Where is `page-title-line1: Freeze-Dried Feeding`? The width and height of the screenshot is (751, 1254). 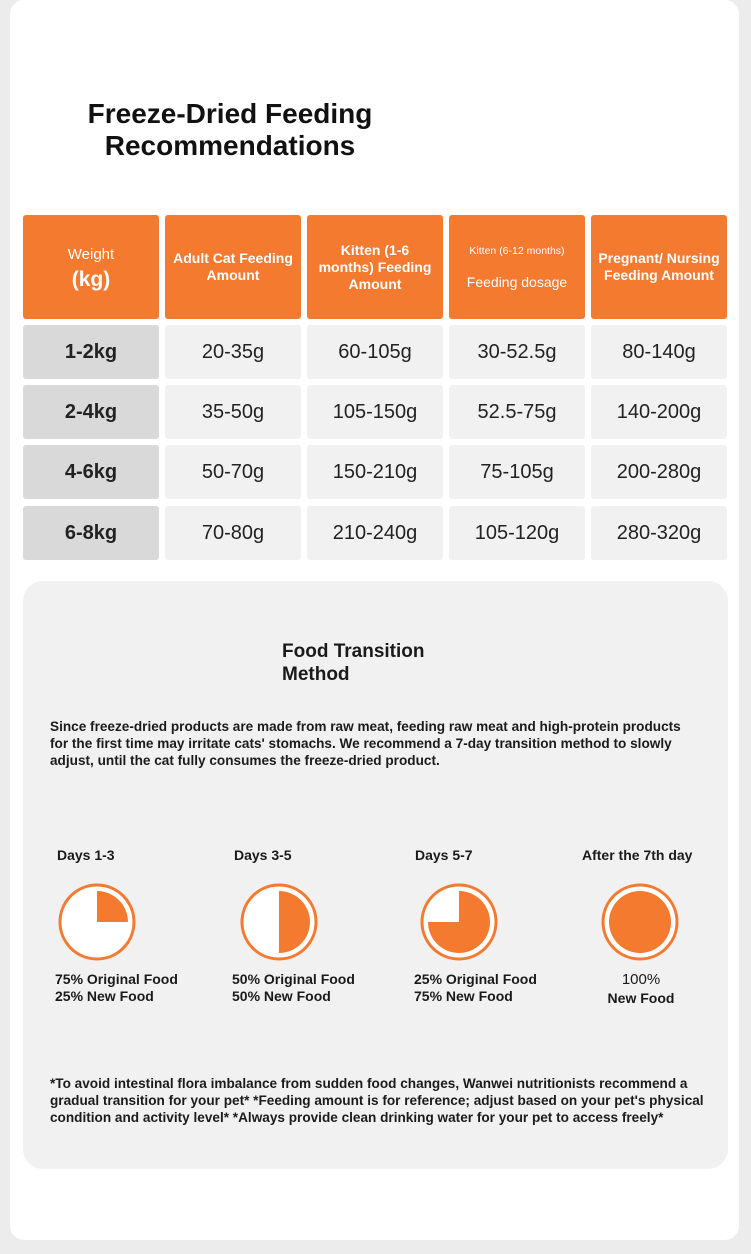 page-title-line1: Freeze-Dried Feeding is located at coordinates (230, 113).